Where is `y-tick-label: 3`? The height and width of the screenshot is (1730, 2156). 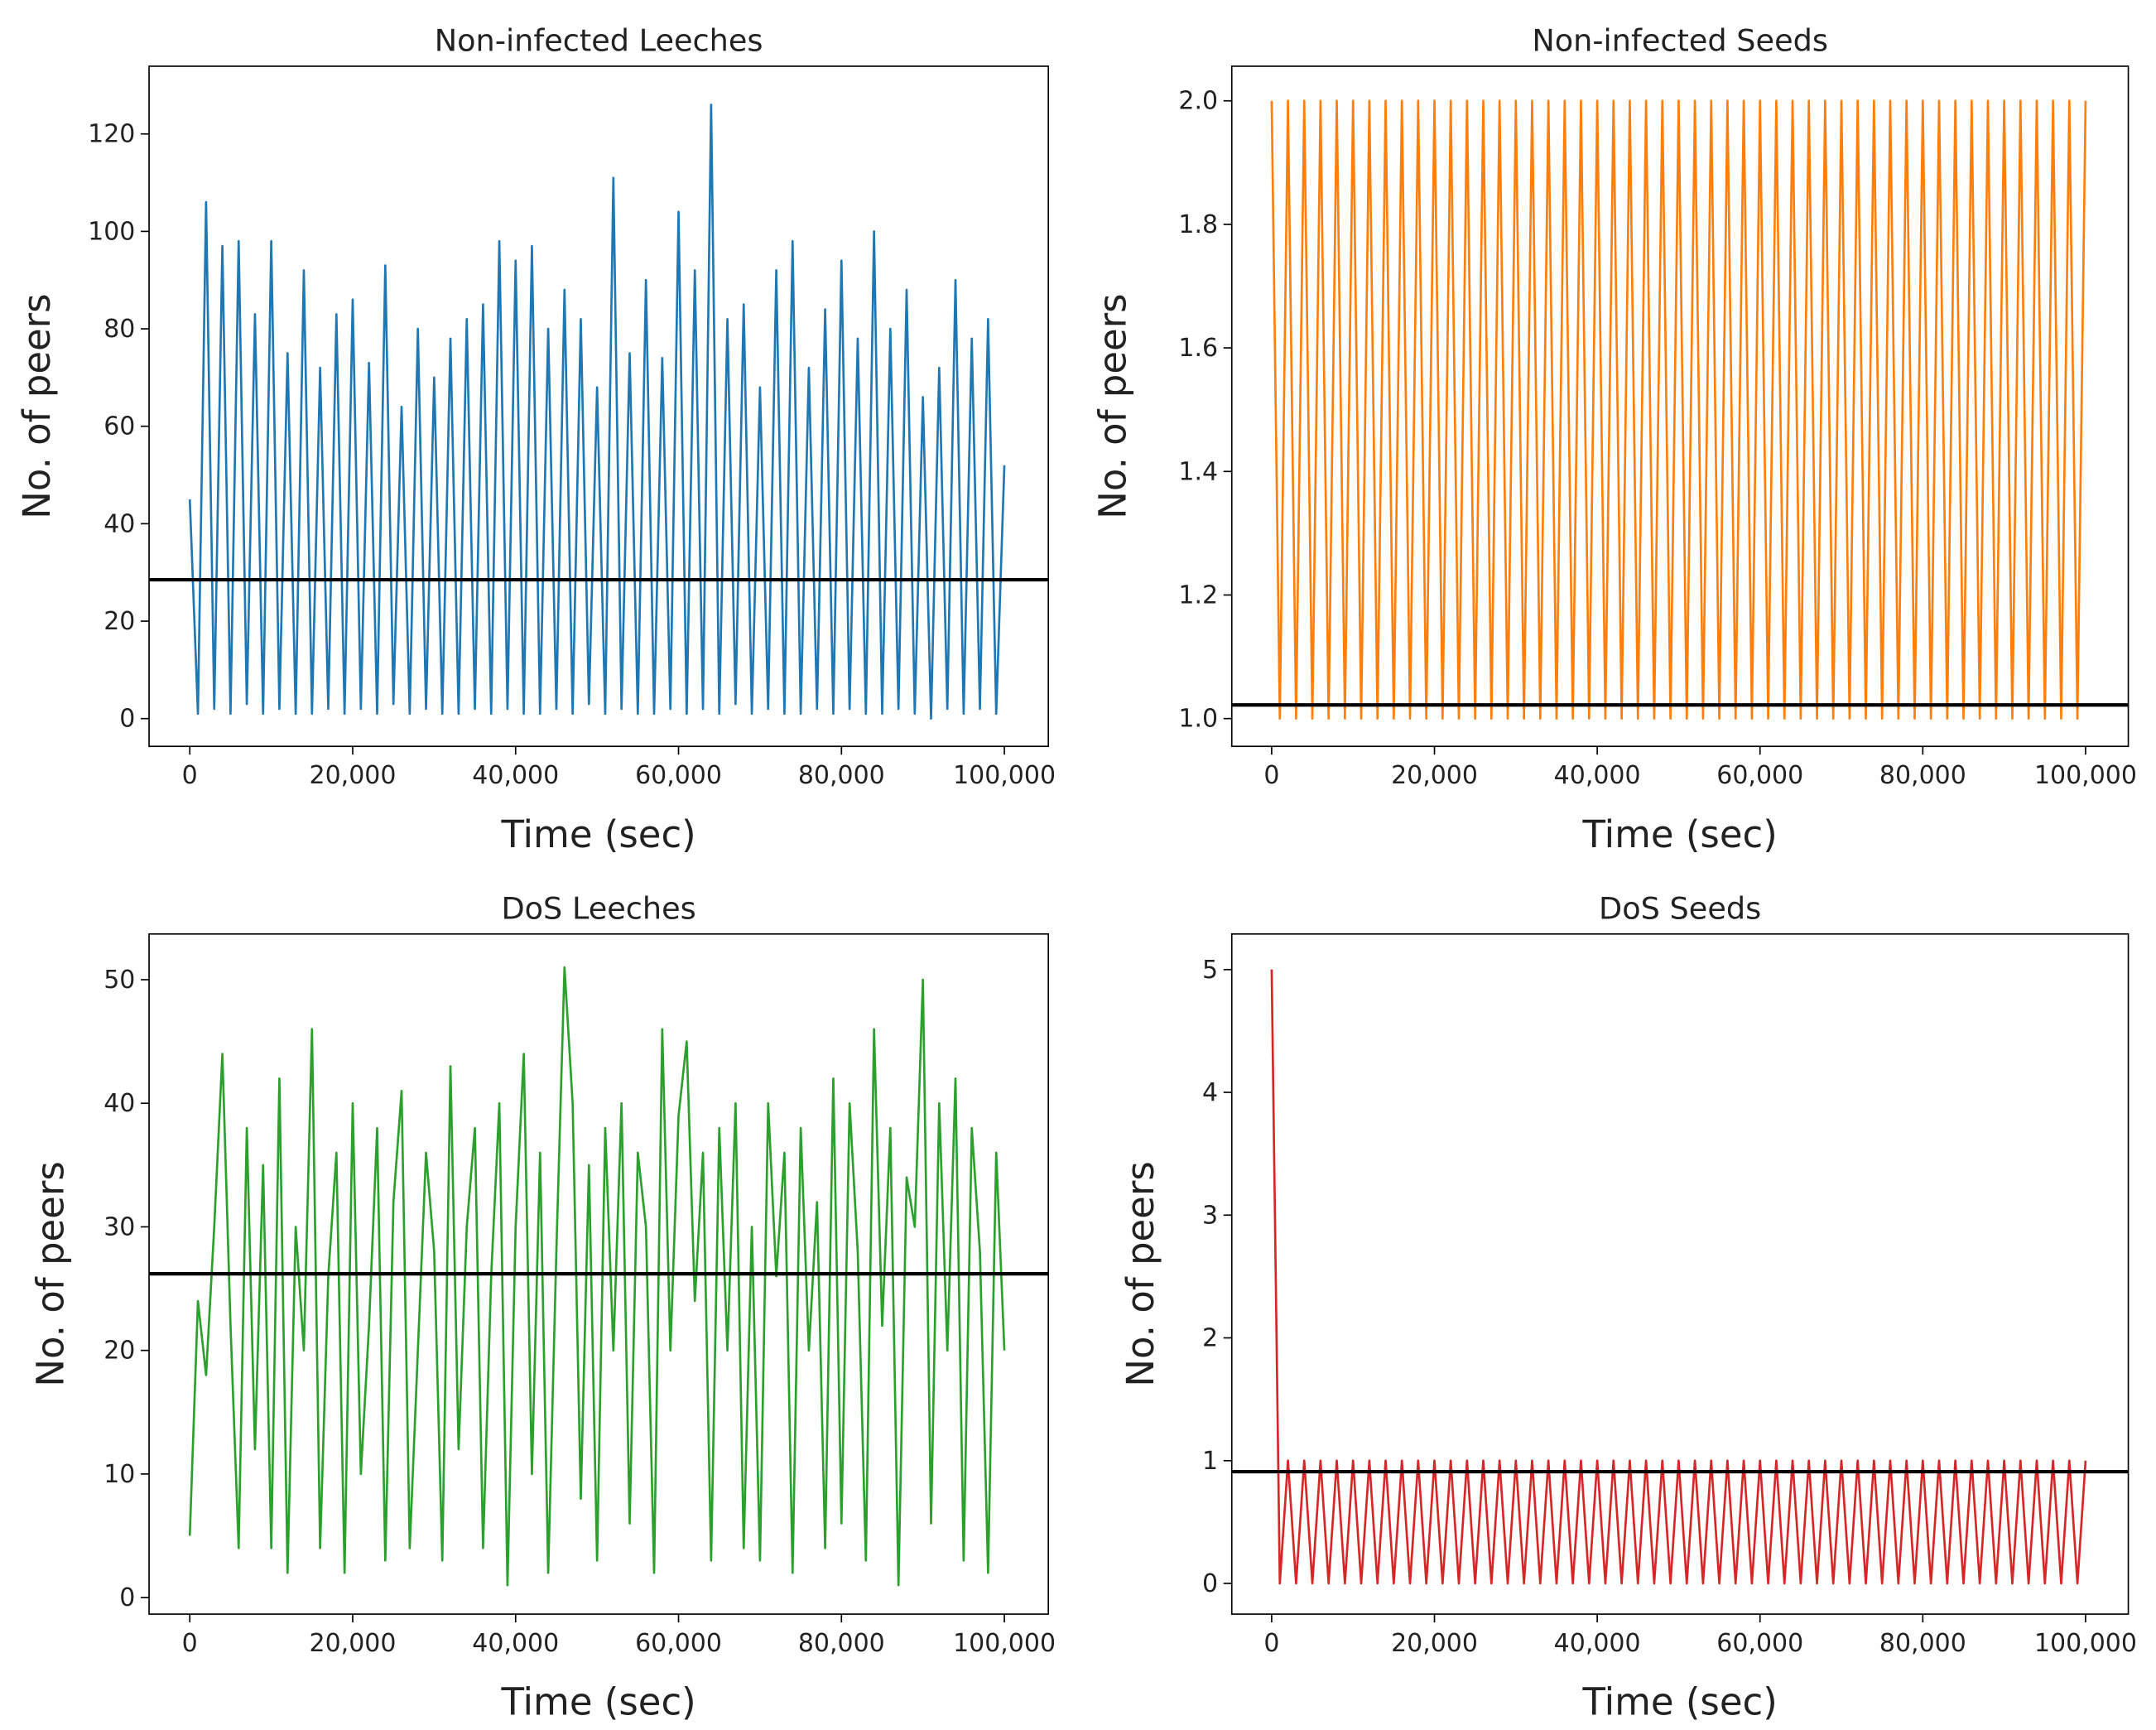 y-tick-label: 3 is located at coordinates (1210, 1215).